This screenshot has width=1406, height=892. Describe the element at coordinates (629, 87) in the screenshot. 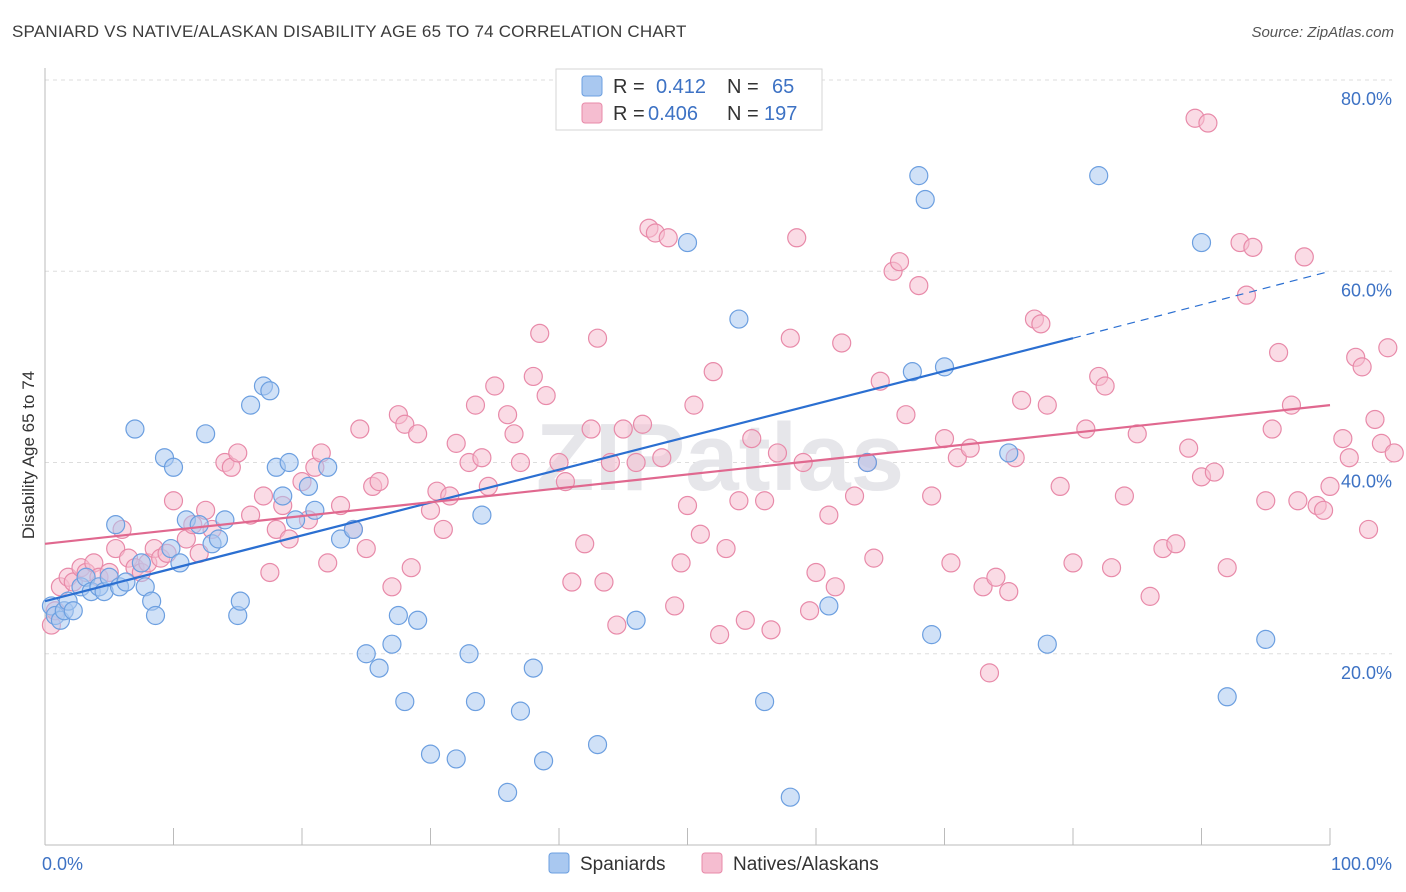

I see `legend-r-label-1: R =` at that location.